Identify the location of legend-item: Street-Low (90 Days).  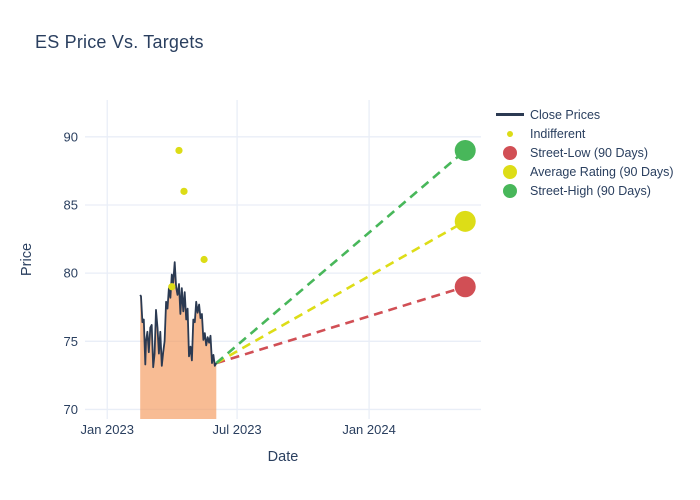
(583, 152).